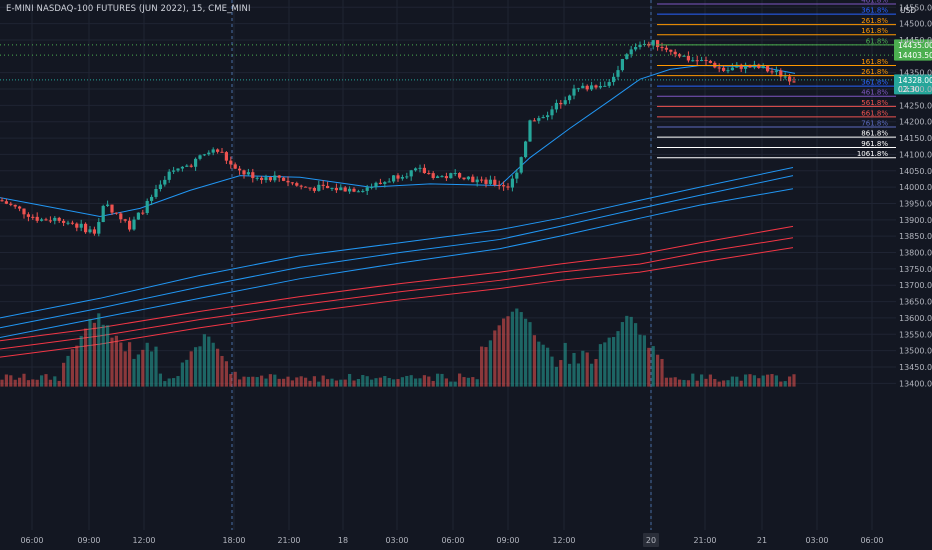 Image resolution: width=932 pixels, height=550 pixels. Describe the element at coordinates (915, 351) in the screenshot. I see `y-axis-tick-label: 13500.00` at that location.